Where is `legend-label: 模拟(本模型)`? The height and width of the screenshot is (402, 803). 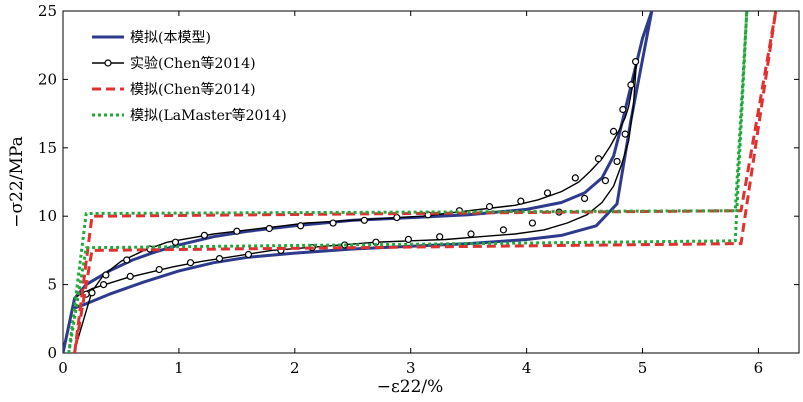 legend-label: 模拟(本模型) is located at coordinates (170, 38).